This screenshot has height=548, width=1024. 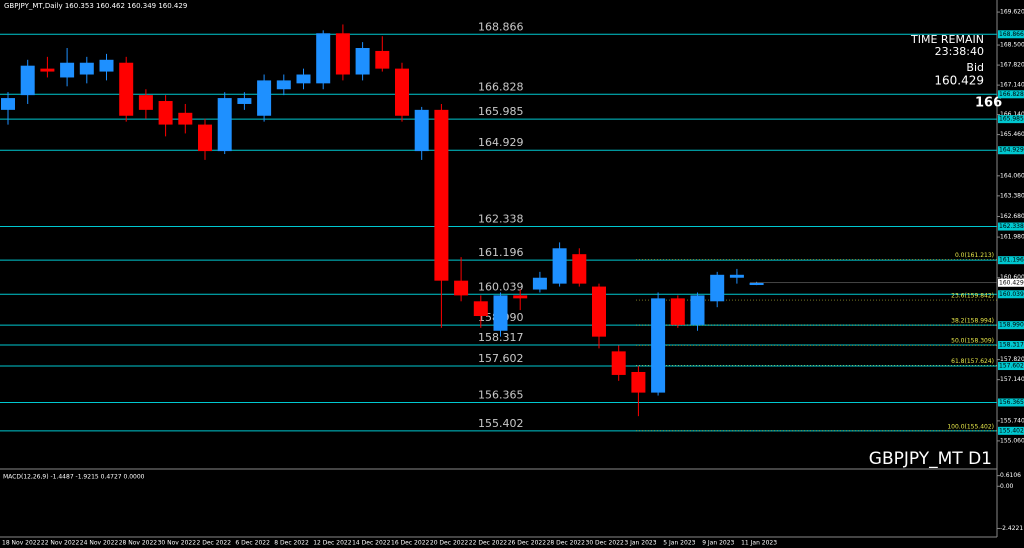 I want to click on level-badge-label: 165.985, so click(x=1011, y=119).